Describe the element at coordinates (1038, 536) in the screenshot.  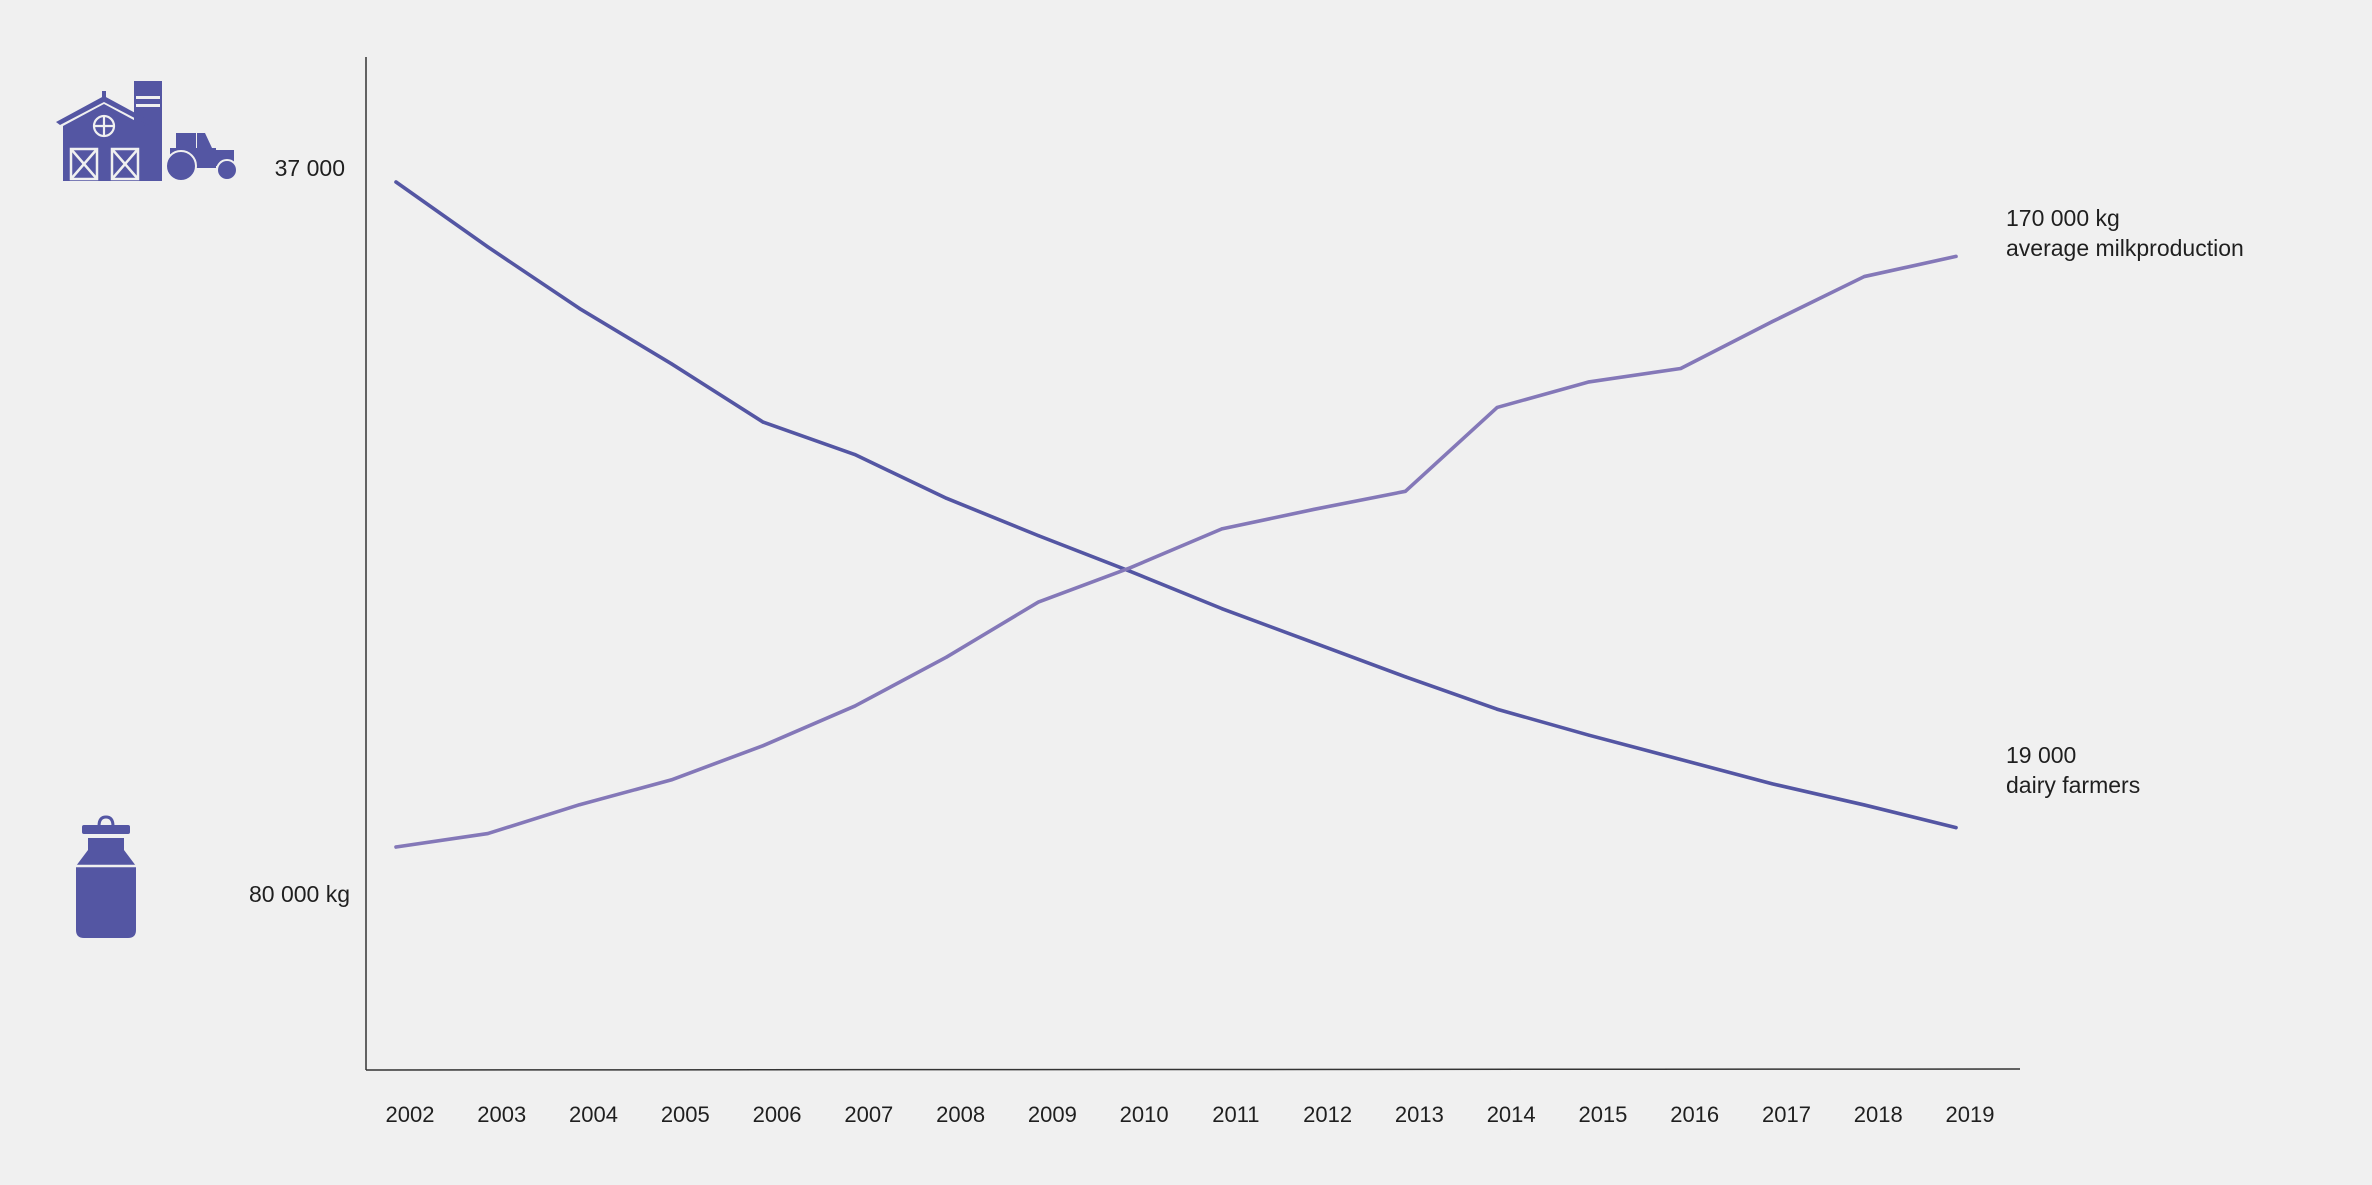
I see `data-point-dairy-farmers-2009` at that location.